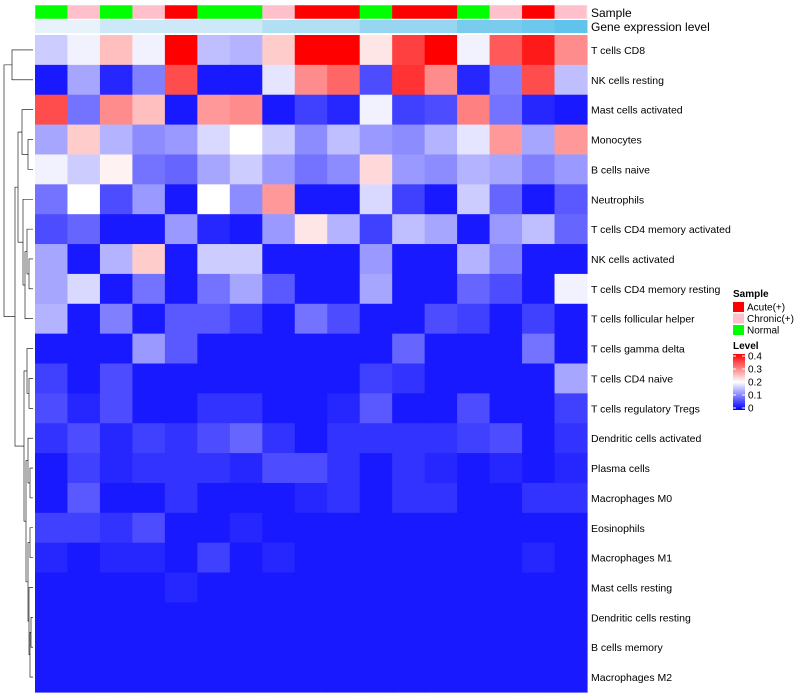 The width and height of the screenshot is (800, 700). I want to click on row-label: NK cells activated, so click(633, 260).